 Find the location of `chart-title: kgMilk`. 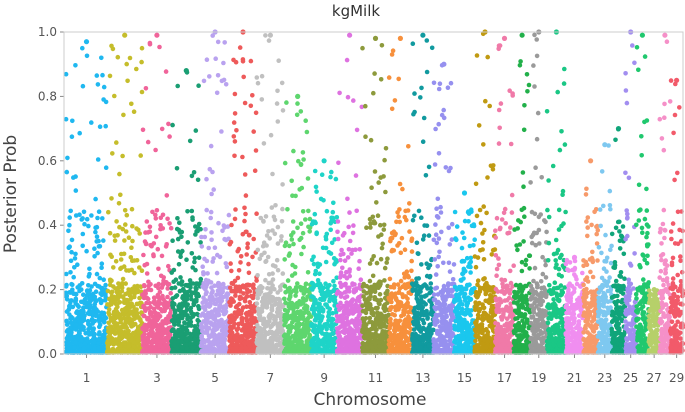

chart-title: kgMilk is located at coordinates (356, 11).